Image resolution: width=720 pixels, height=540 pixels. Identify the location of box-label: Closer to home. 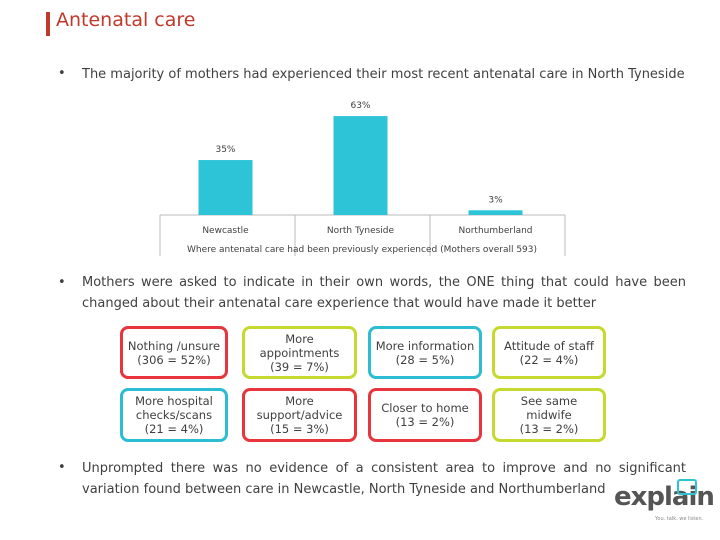
(425, 408).